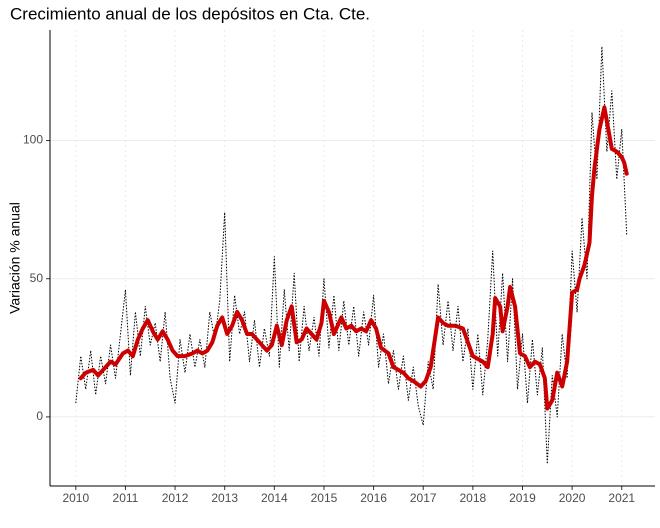 The height and width of the screenshot is (528, 660). Describe the element at coordinates (33, 140) in the screenshot. I see `y-tick-label: 100` at that location.